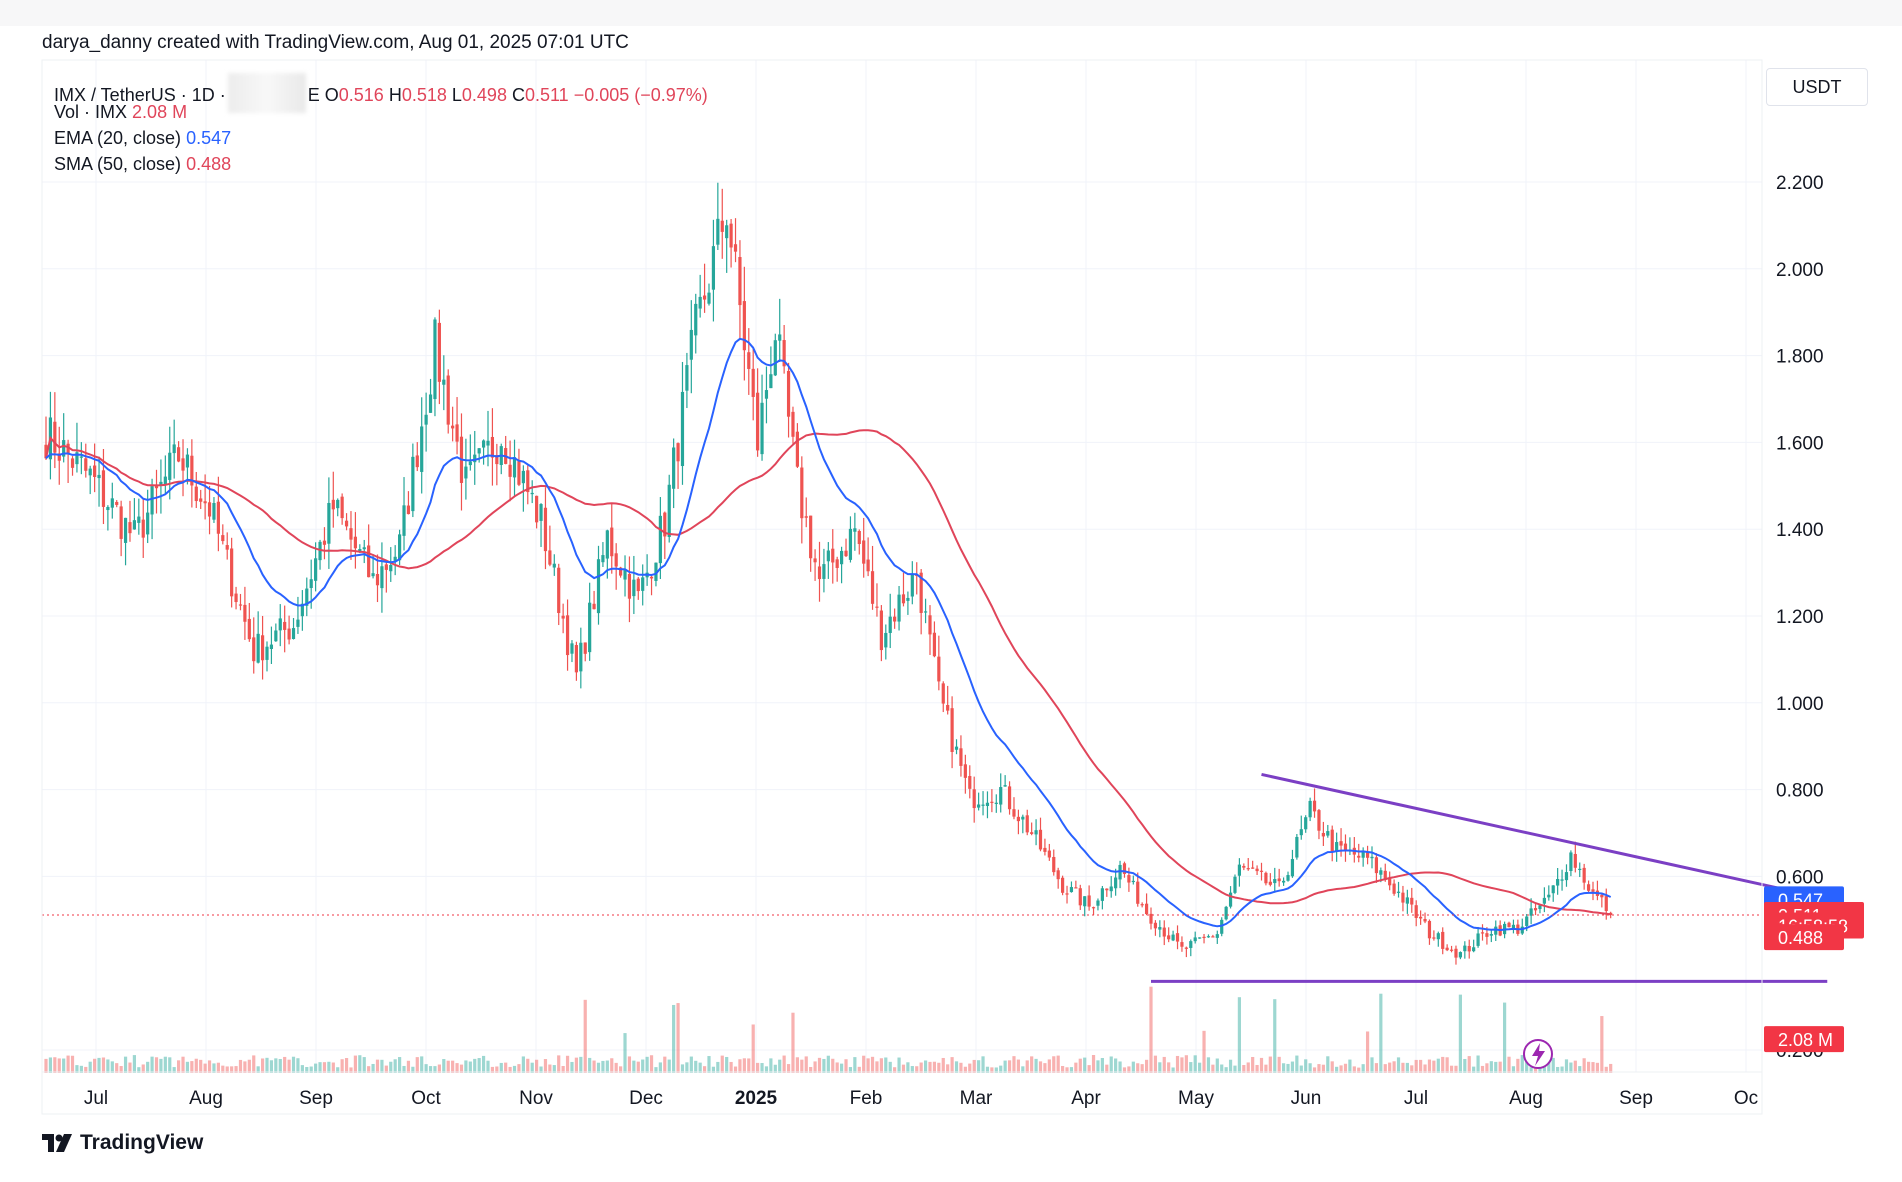 This screenshot has width=1902, height=1182. Describe the element at coordinates (381, 112) in the screenshot. I see `volume-legend-row: Vol · IMX 2.08 M` at that location.